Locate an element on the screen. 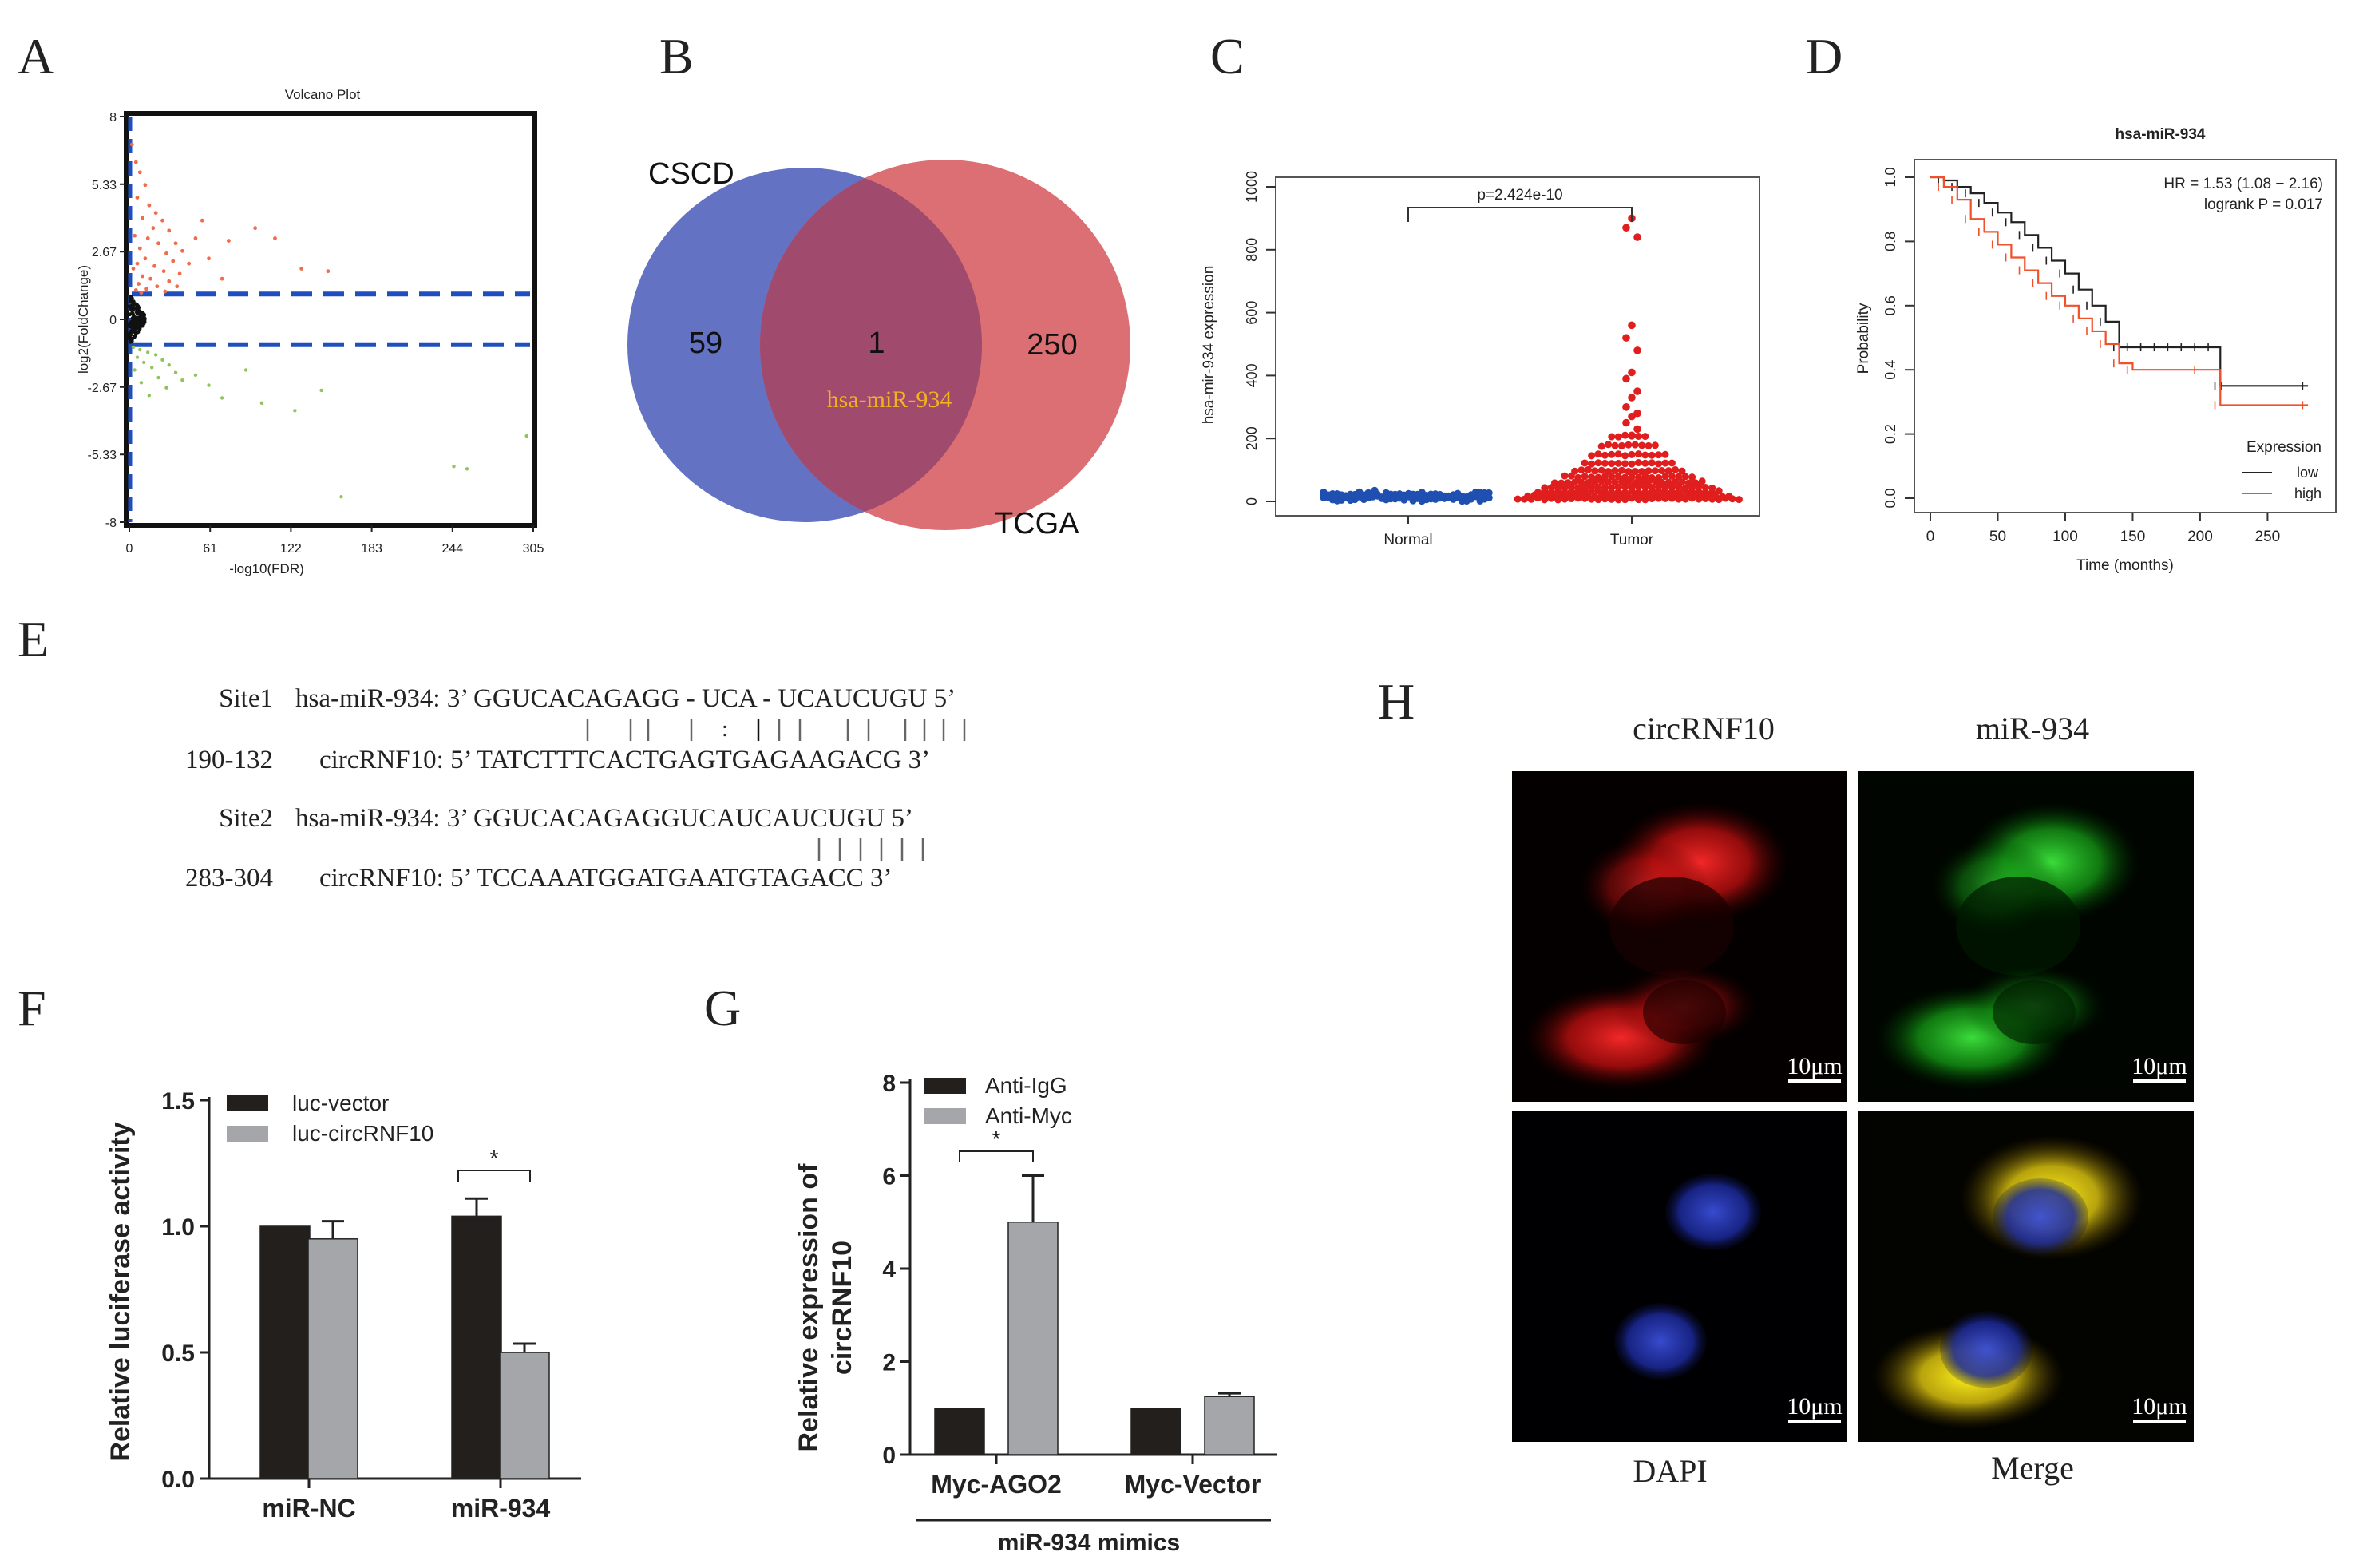  volcano-ytick-label: 8 is located at coordinates (113, 118).